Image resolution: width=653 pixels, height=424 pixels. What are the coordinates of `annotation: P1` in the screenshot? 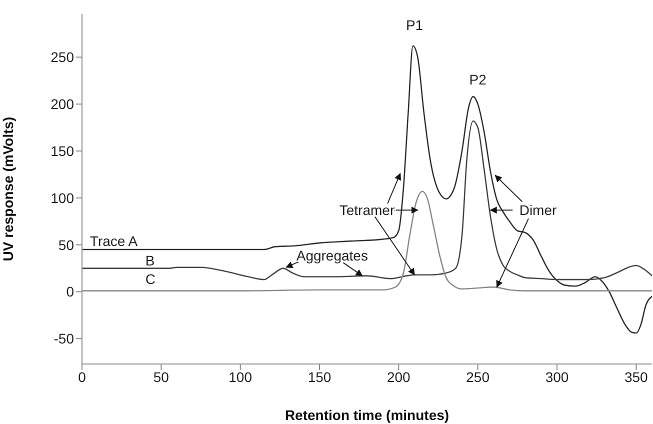 It's located at (415, 24).